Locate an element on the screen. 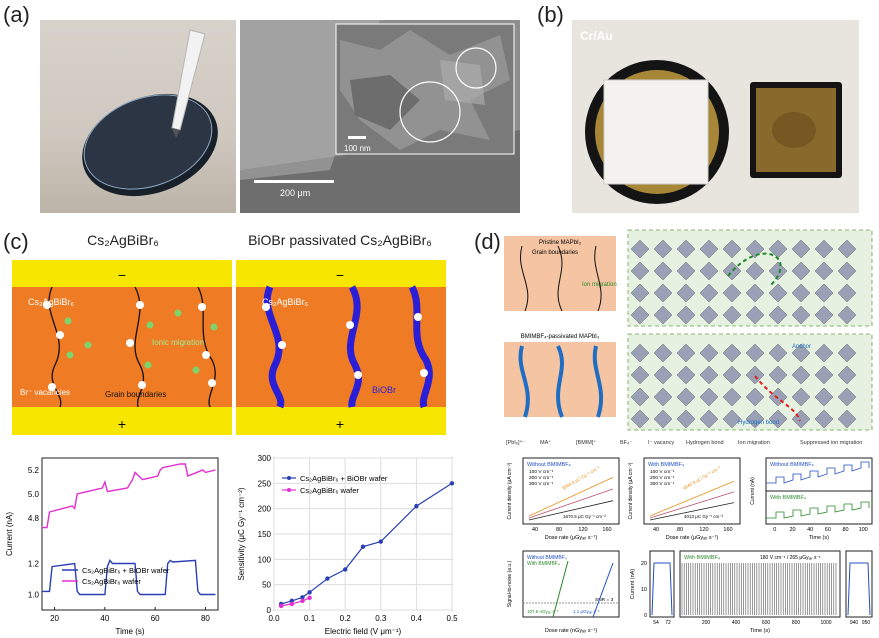 This screenshot has height=638, width=879. legend-entry: 200 V cm⁻¹ is located at coordinates (662, 478).